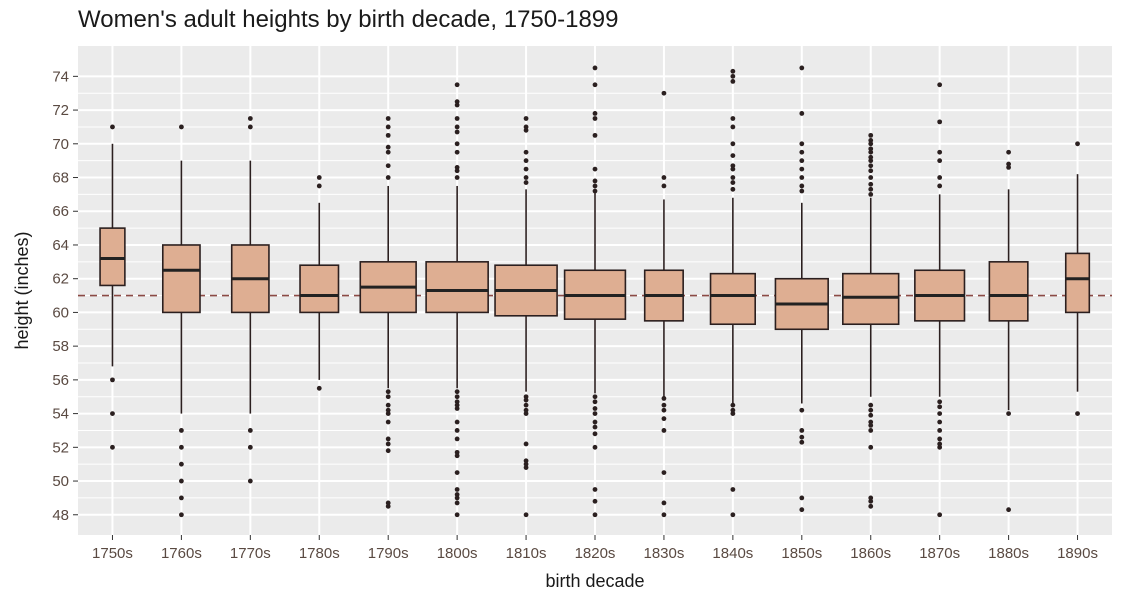 This screenshot has height=600, width=1125. Describe the element at coordinates (801, 289) in the screenshot. I see `box-1850s` at that location.